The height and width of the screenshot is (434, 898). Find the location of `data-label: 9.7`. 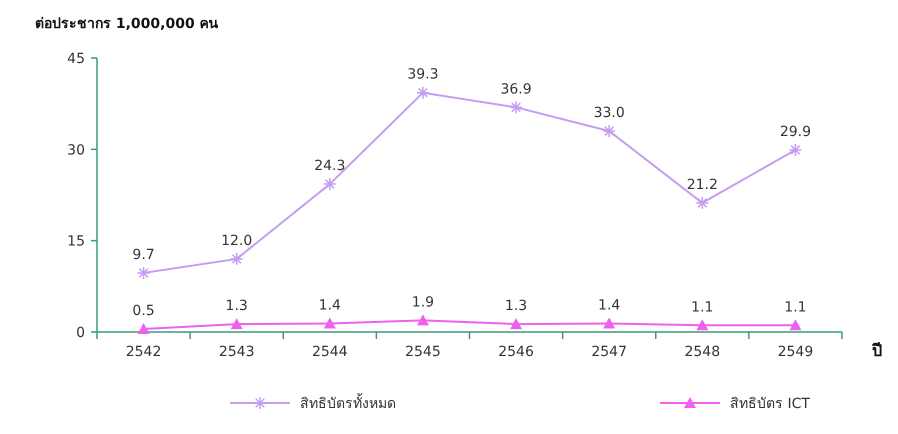

data-label: 9.7 is located at coordinates (143, 254).